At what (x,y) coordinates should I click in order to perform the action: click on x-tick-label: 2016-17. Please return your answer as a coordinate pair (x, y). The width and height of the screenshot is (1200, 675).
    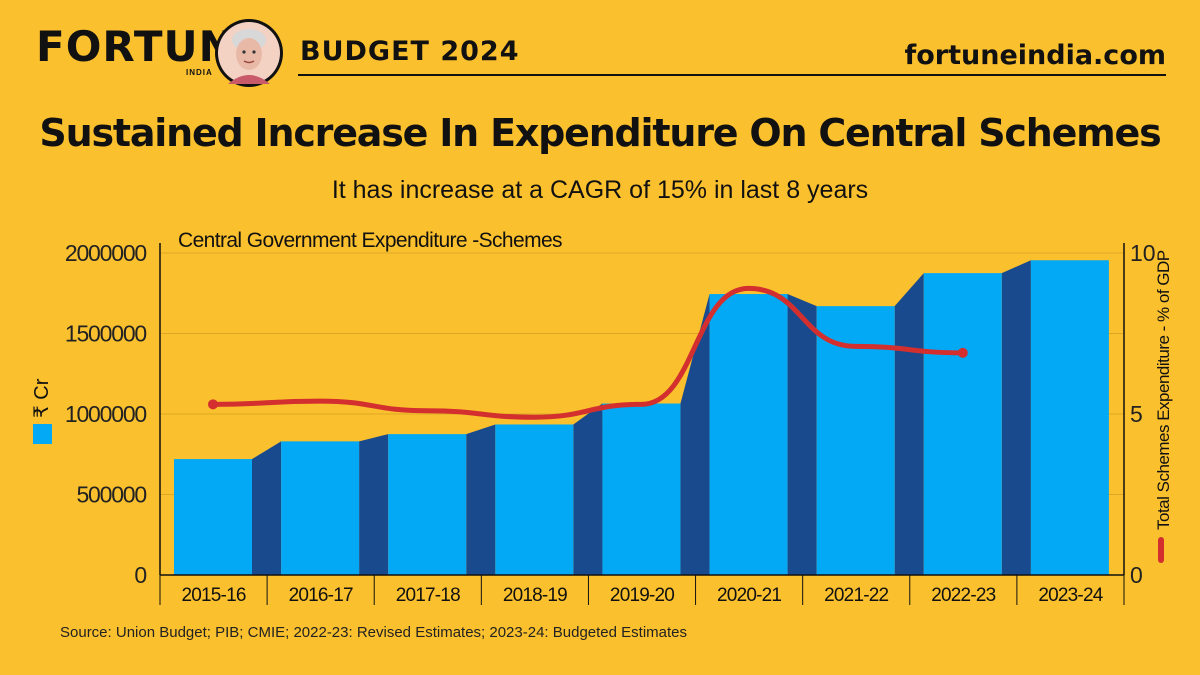
    Looking at the image, I should click on (321, 595).